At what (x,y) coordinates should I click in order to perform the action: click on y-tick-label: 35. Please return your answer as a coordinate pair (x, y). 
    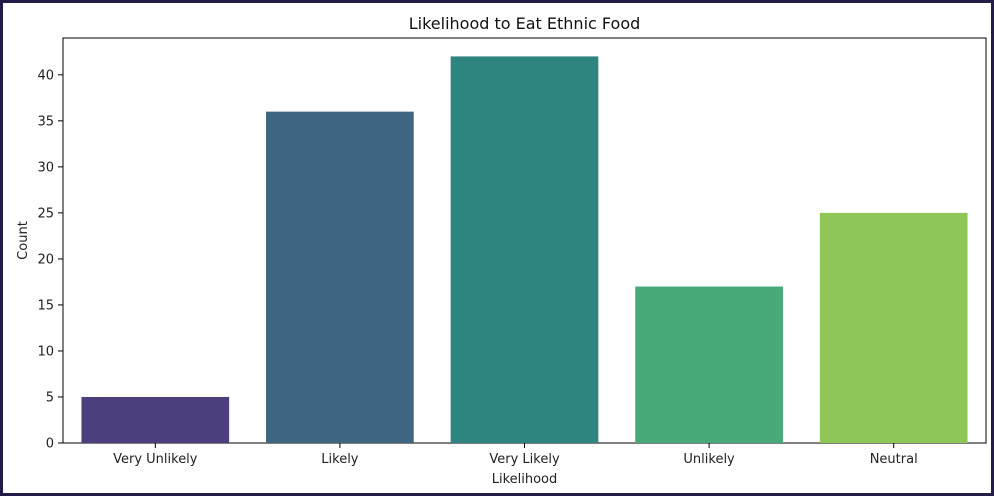
    Looking at the image, I should click on (45, 121).